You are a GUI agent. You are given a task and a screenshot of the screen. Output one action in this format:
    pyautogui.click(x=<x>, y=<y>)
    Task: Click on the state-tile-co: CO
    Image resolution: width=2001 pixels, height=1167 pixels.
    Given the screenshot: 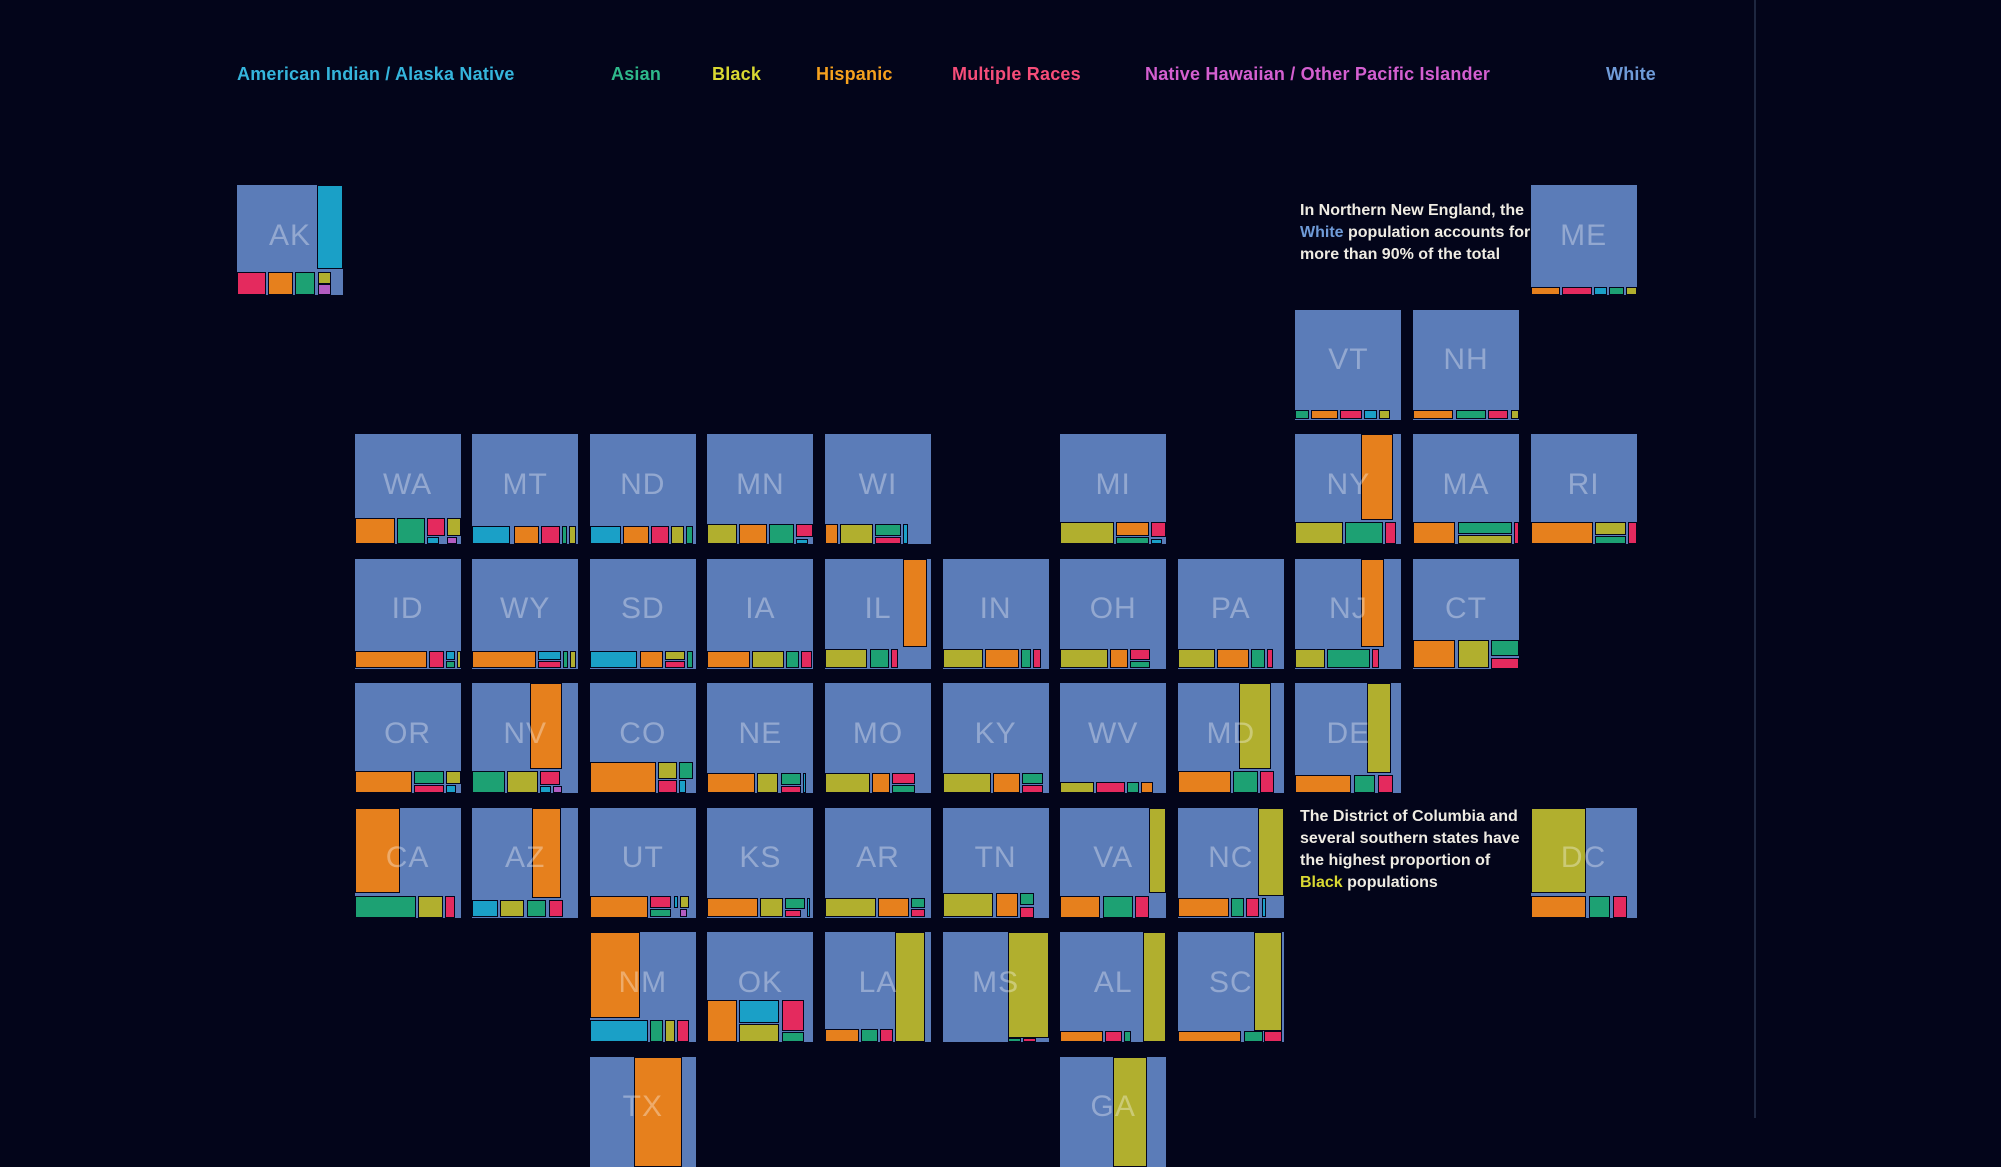 What is the action you would take?
    pyautogui.click(x=642, y=738)
    